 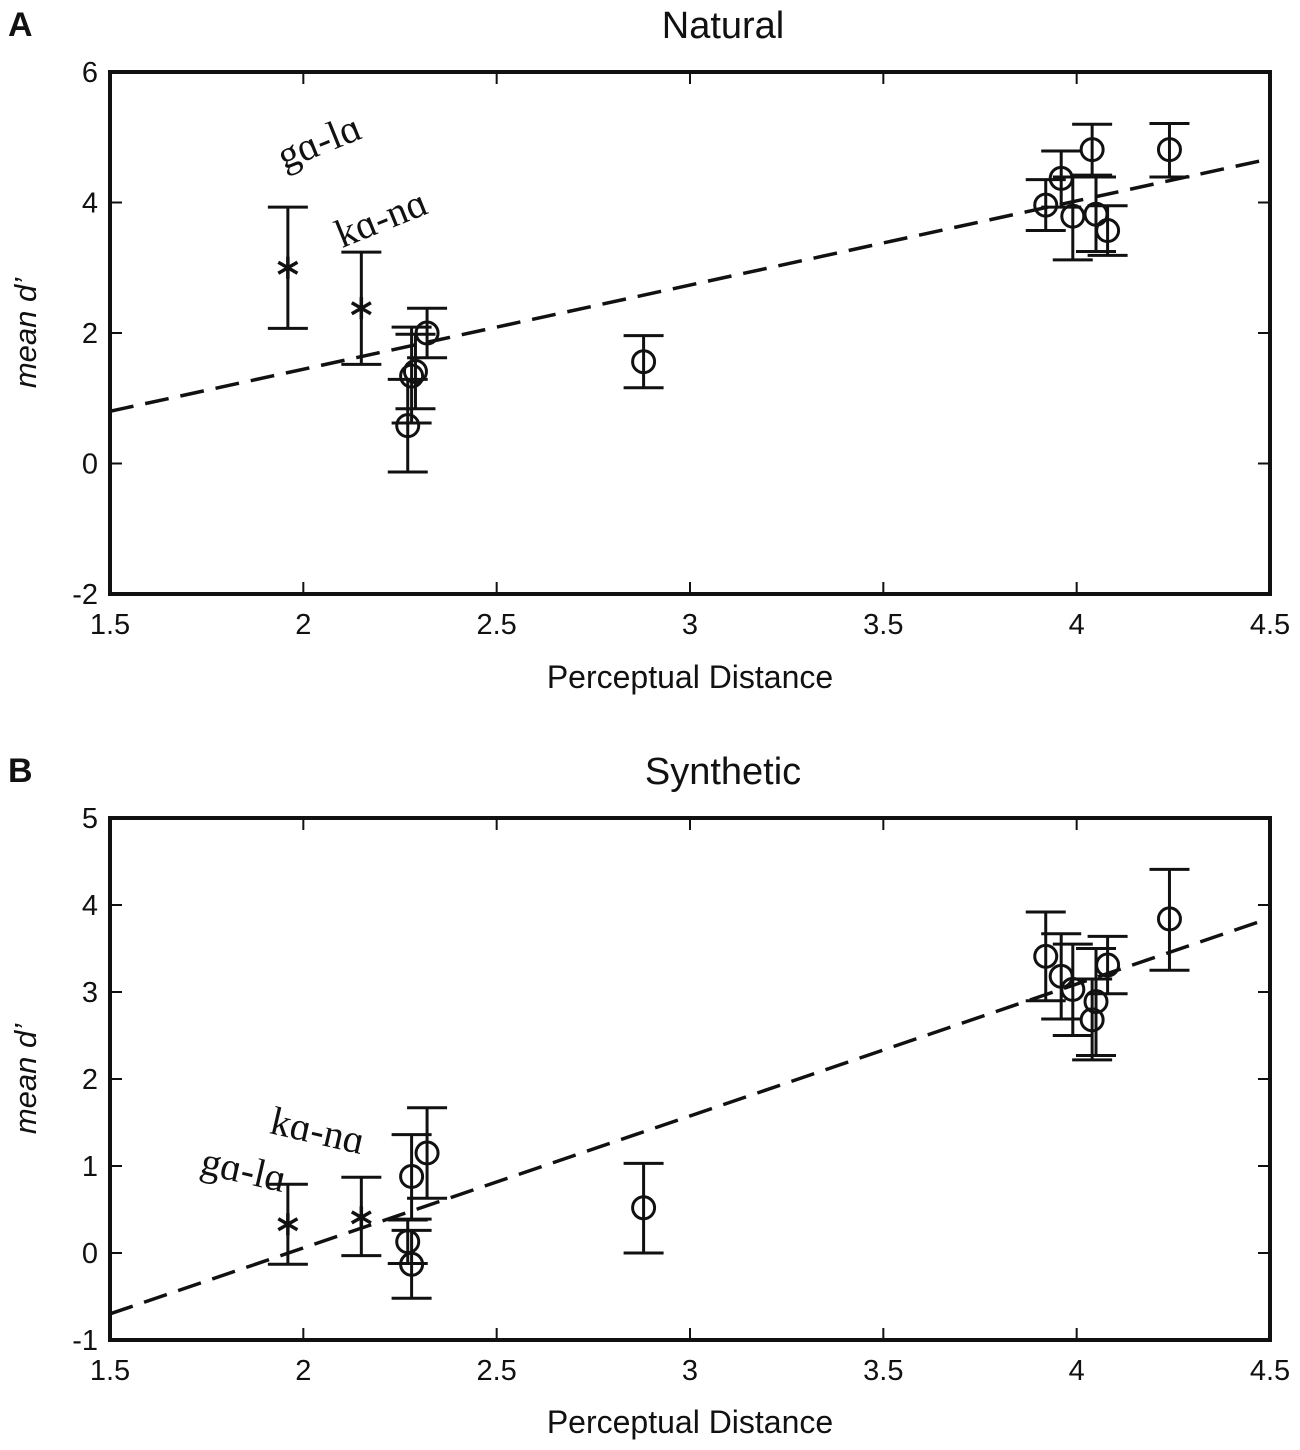 I want to click on y-tick-label: 1, so click(x=90, y=1167).